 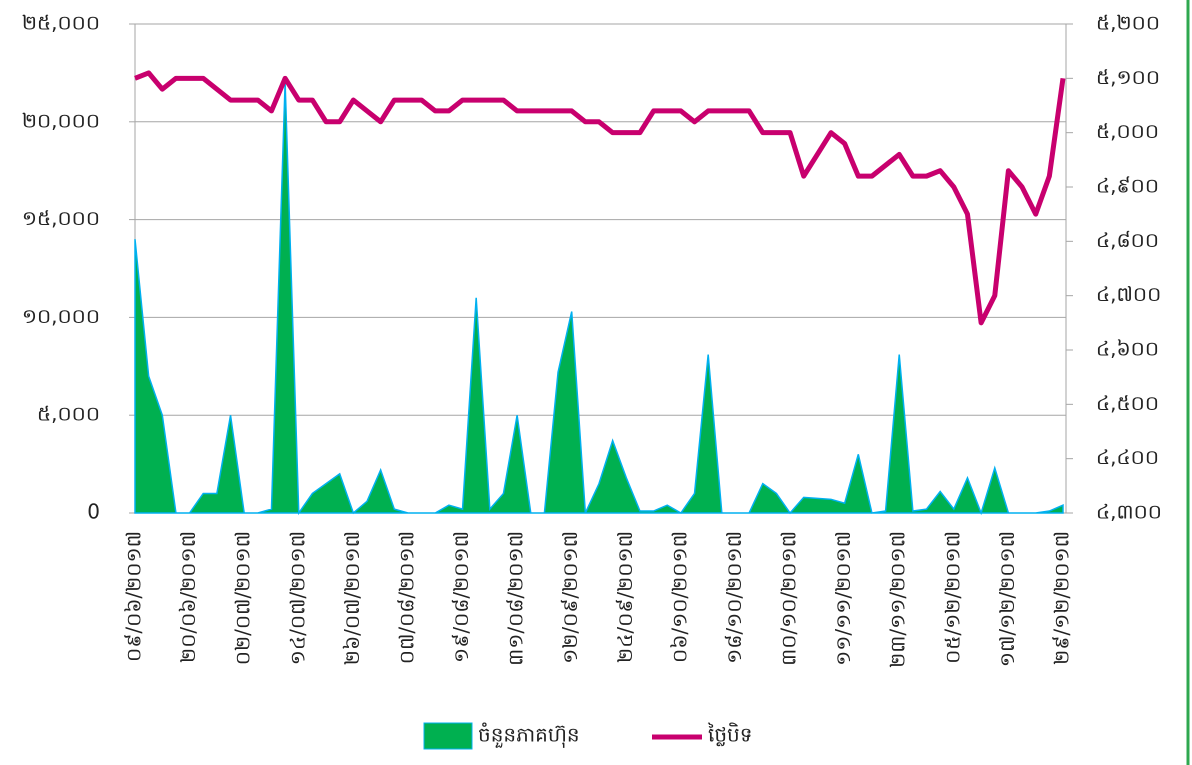 What do you see at coordinates (61, 120) in the screenshot?
I see `y-tick-label: ២០,០០០` at bounding box center [61, 120].